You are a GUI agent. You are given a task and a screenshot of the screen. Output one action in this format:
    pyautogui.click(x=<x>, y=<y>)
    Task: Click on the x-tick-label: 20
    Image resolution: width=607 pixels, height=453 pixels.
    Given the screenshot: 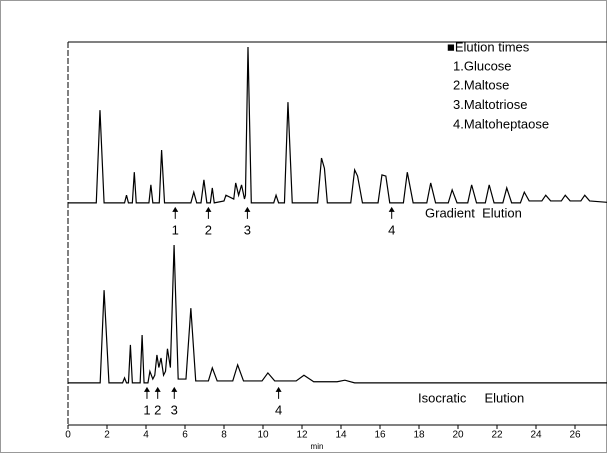 What is the action you would take?
    pyautogui.click(x=458, y=435)
    